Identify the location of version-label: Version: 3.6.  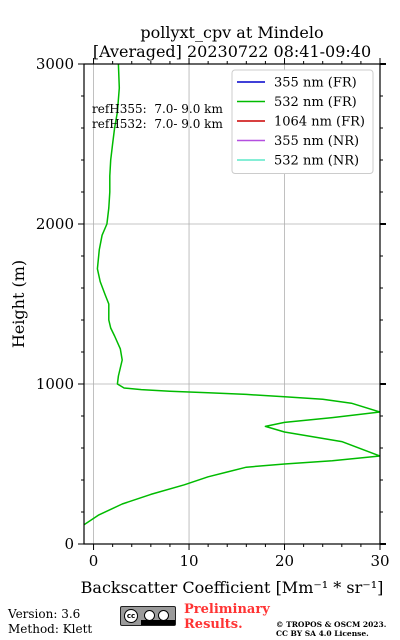
(44, 614).